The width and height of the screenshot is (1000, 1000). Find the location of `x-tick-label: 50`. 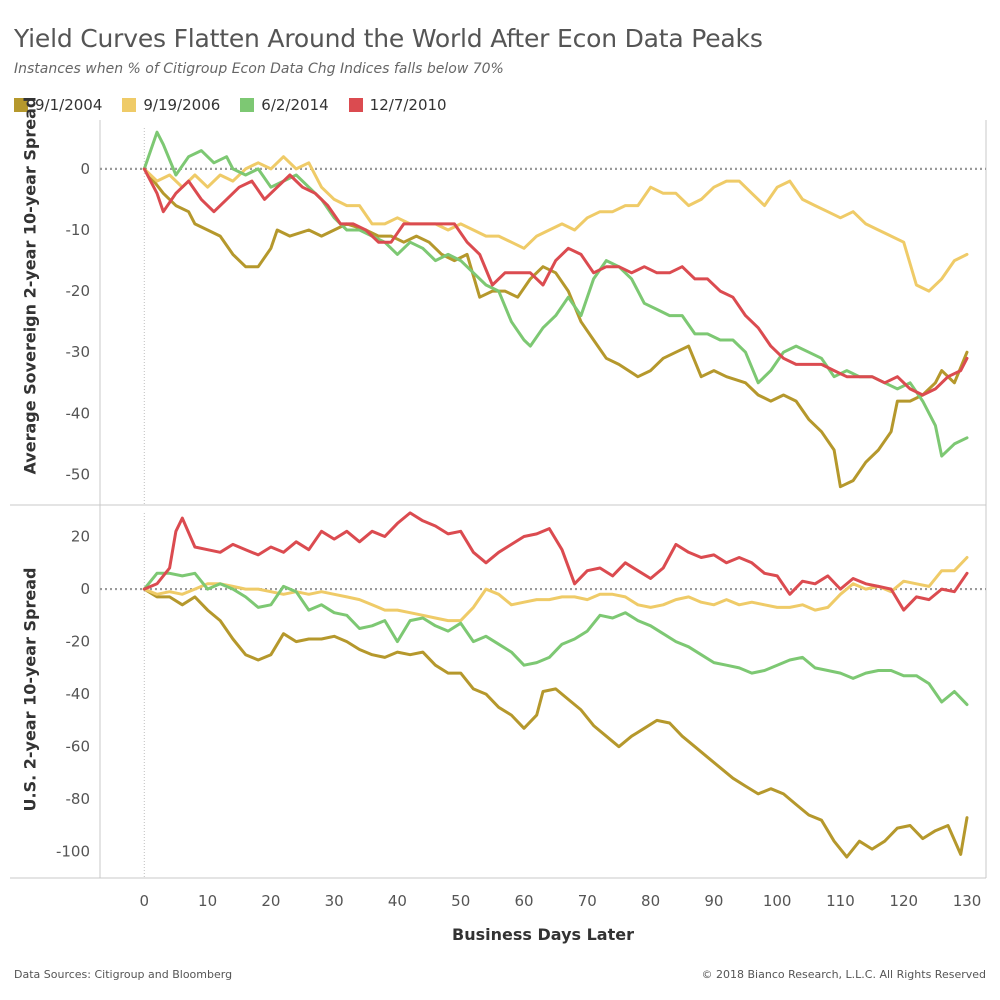

x-tick-label: 50 is located at coordinates (460, 901).